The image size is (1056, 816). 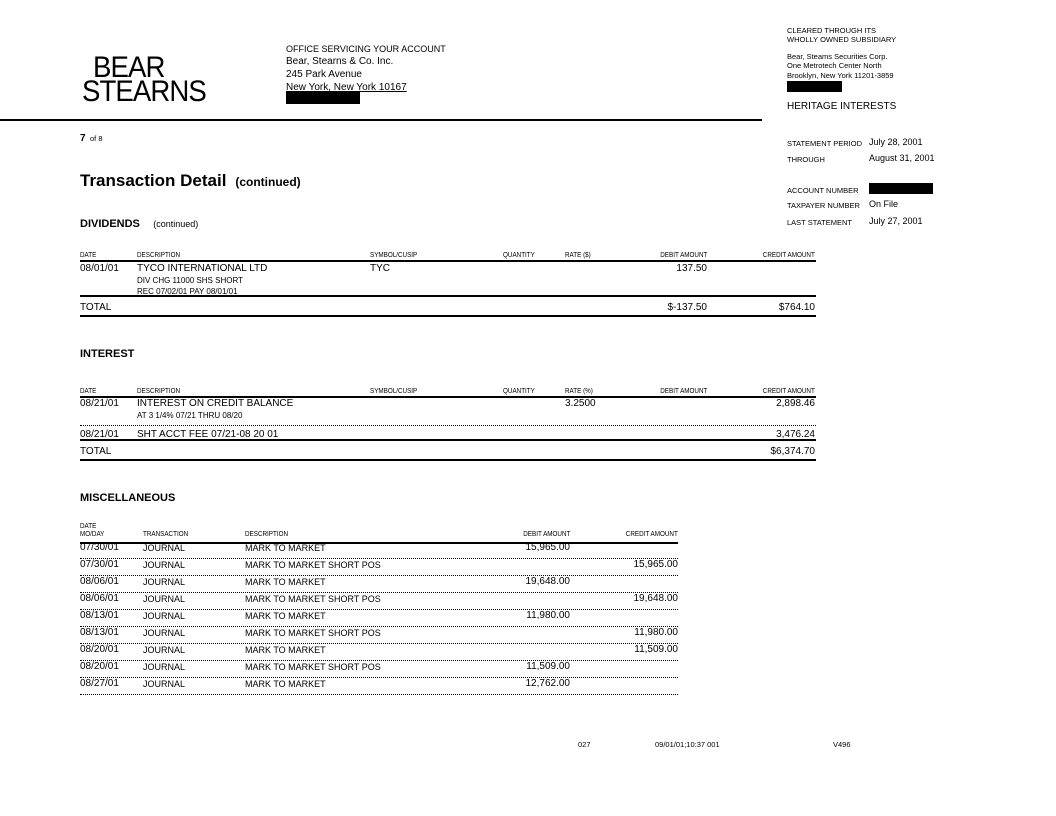 I want to click on clearing-city: Brooklyn, New York 11201-3859, so click(x=840, y=75).